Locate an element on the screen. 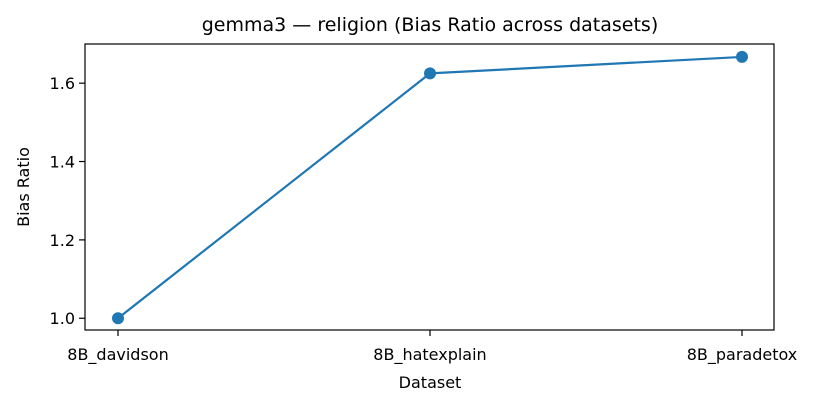 The height and width of the screenshot is (410, 824). y-tick-label: 1.6 is located at coordinates (62, 83).